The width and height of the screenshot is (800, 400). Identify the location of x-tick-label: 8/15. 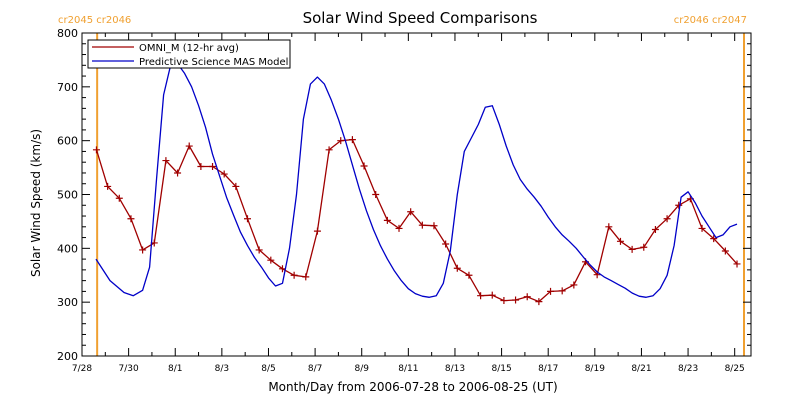
(501, 369).